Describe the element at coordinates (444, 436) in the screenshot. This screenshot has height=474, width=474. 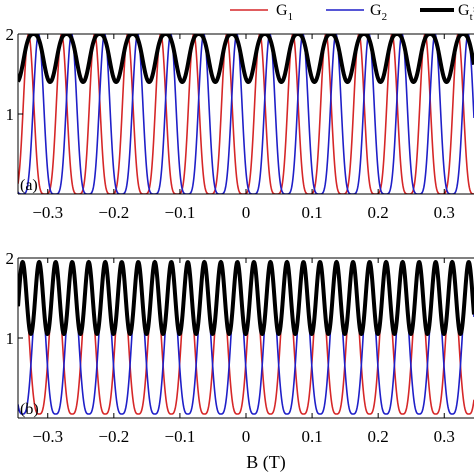
I see `x-tick-label-b: 0.3` at that location.